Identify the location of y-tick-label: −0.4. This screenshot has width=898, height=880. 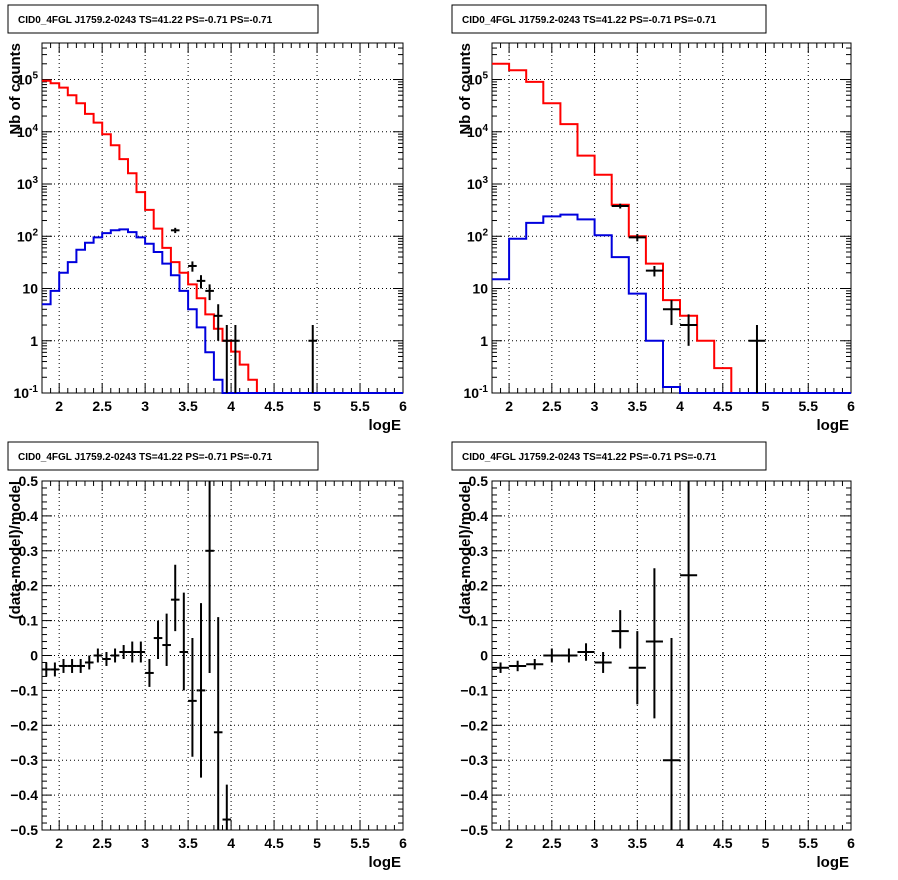
(474, 795).